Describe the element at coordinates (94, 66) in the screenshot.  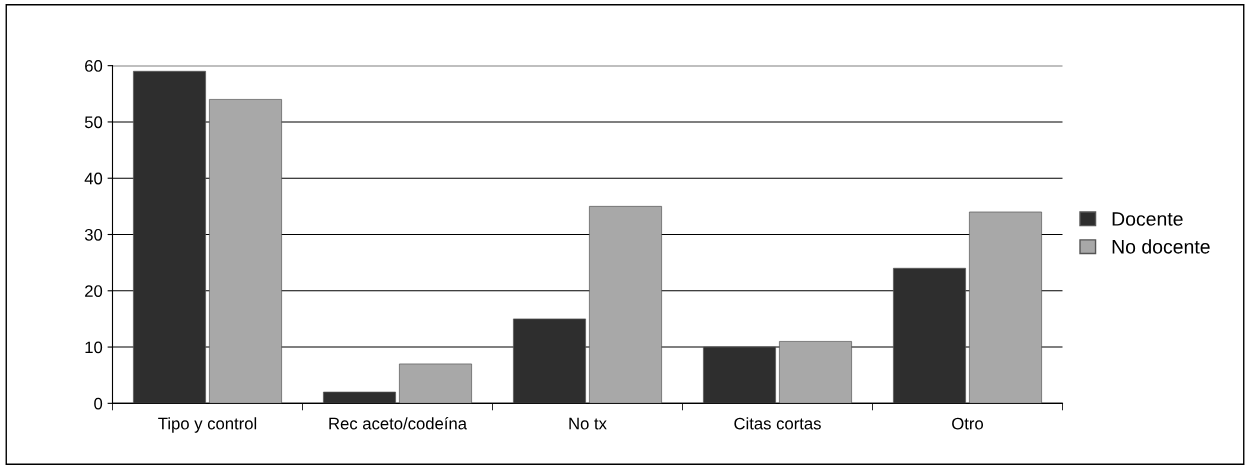
I see `y-tick-label: 60` at that location.